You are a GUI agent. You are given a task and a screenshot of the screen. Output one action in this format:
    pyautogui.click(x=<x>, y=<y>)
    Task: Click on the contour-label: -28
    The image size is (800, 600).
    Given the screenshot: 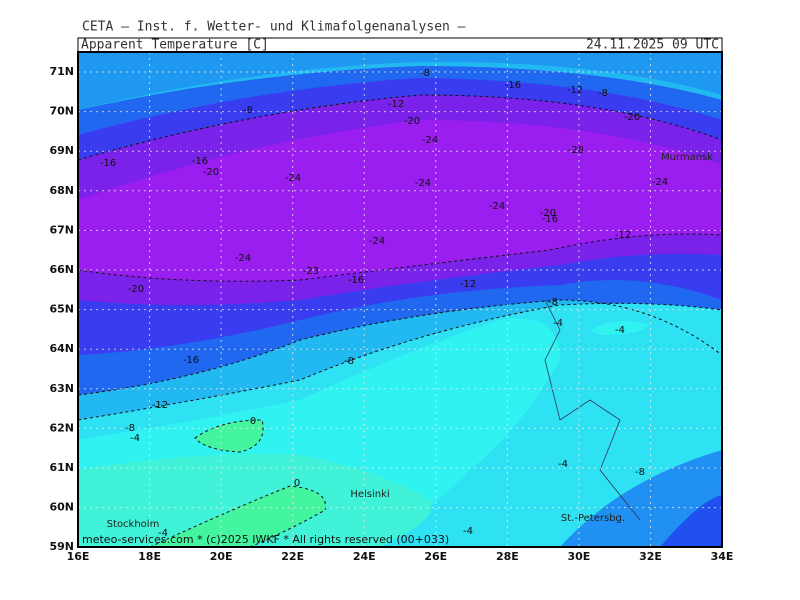 What is the action you would take?
    pyautogui.click(x=576, y=150)
    